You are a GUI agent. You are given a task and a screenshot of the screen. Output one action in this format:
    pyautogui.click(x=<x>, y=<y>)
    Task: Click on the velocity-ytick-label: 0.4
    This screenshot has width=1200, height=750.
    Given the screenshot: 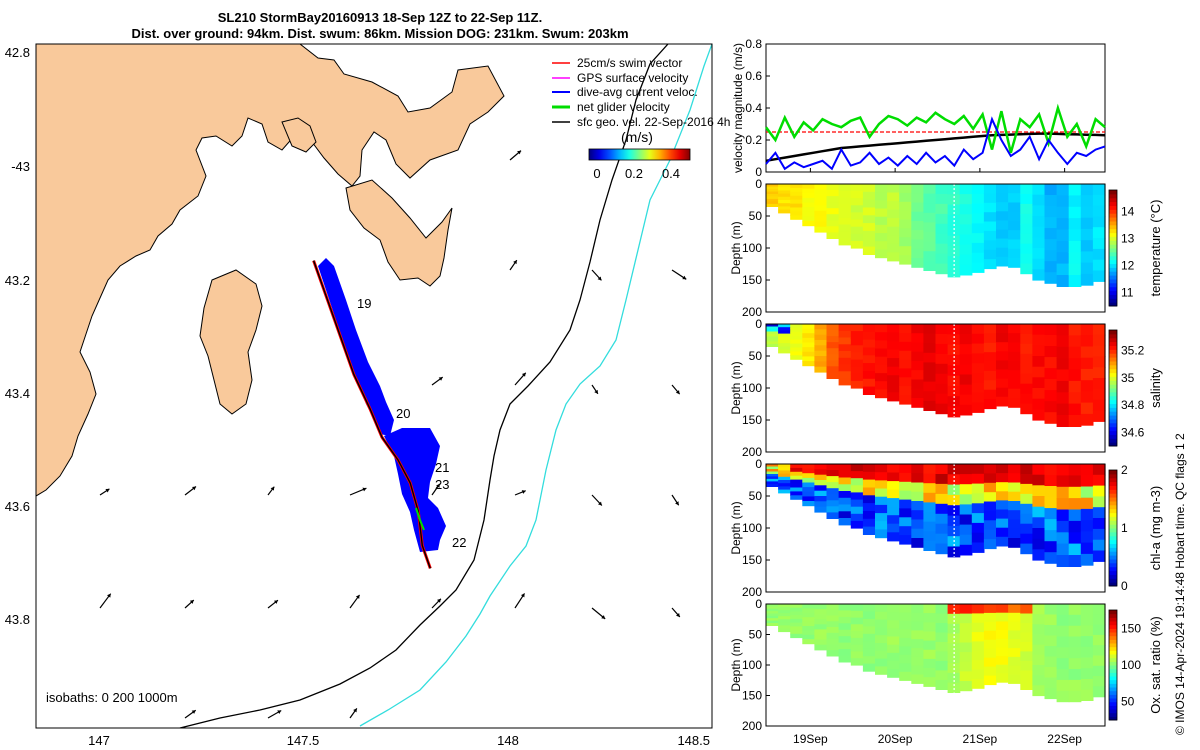 What is the action you would take?
    pyautogui.click(x=753, y=108)
    